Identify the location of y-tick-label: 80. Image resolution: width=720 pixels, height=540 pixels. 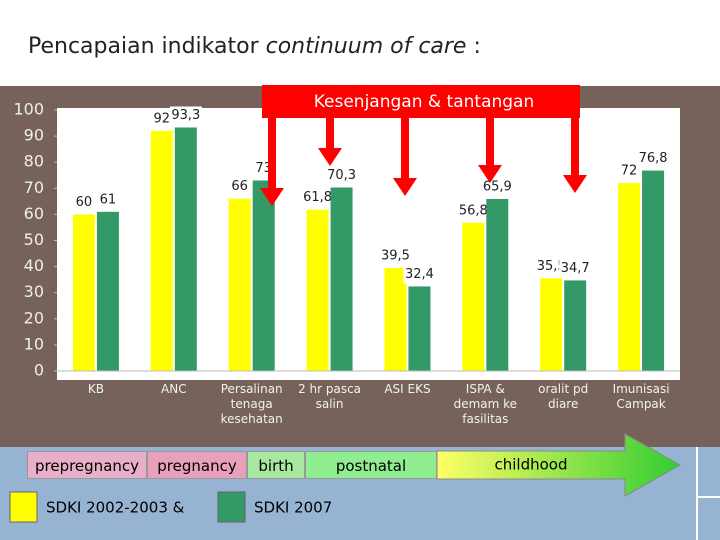
(34, 161).